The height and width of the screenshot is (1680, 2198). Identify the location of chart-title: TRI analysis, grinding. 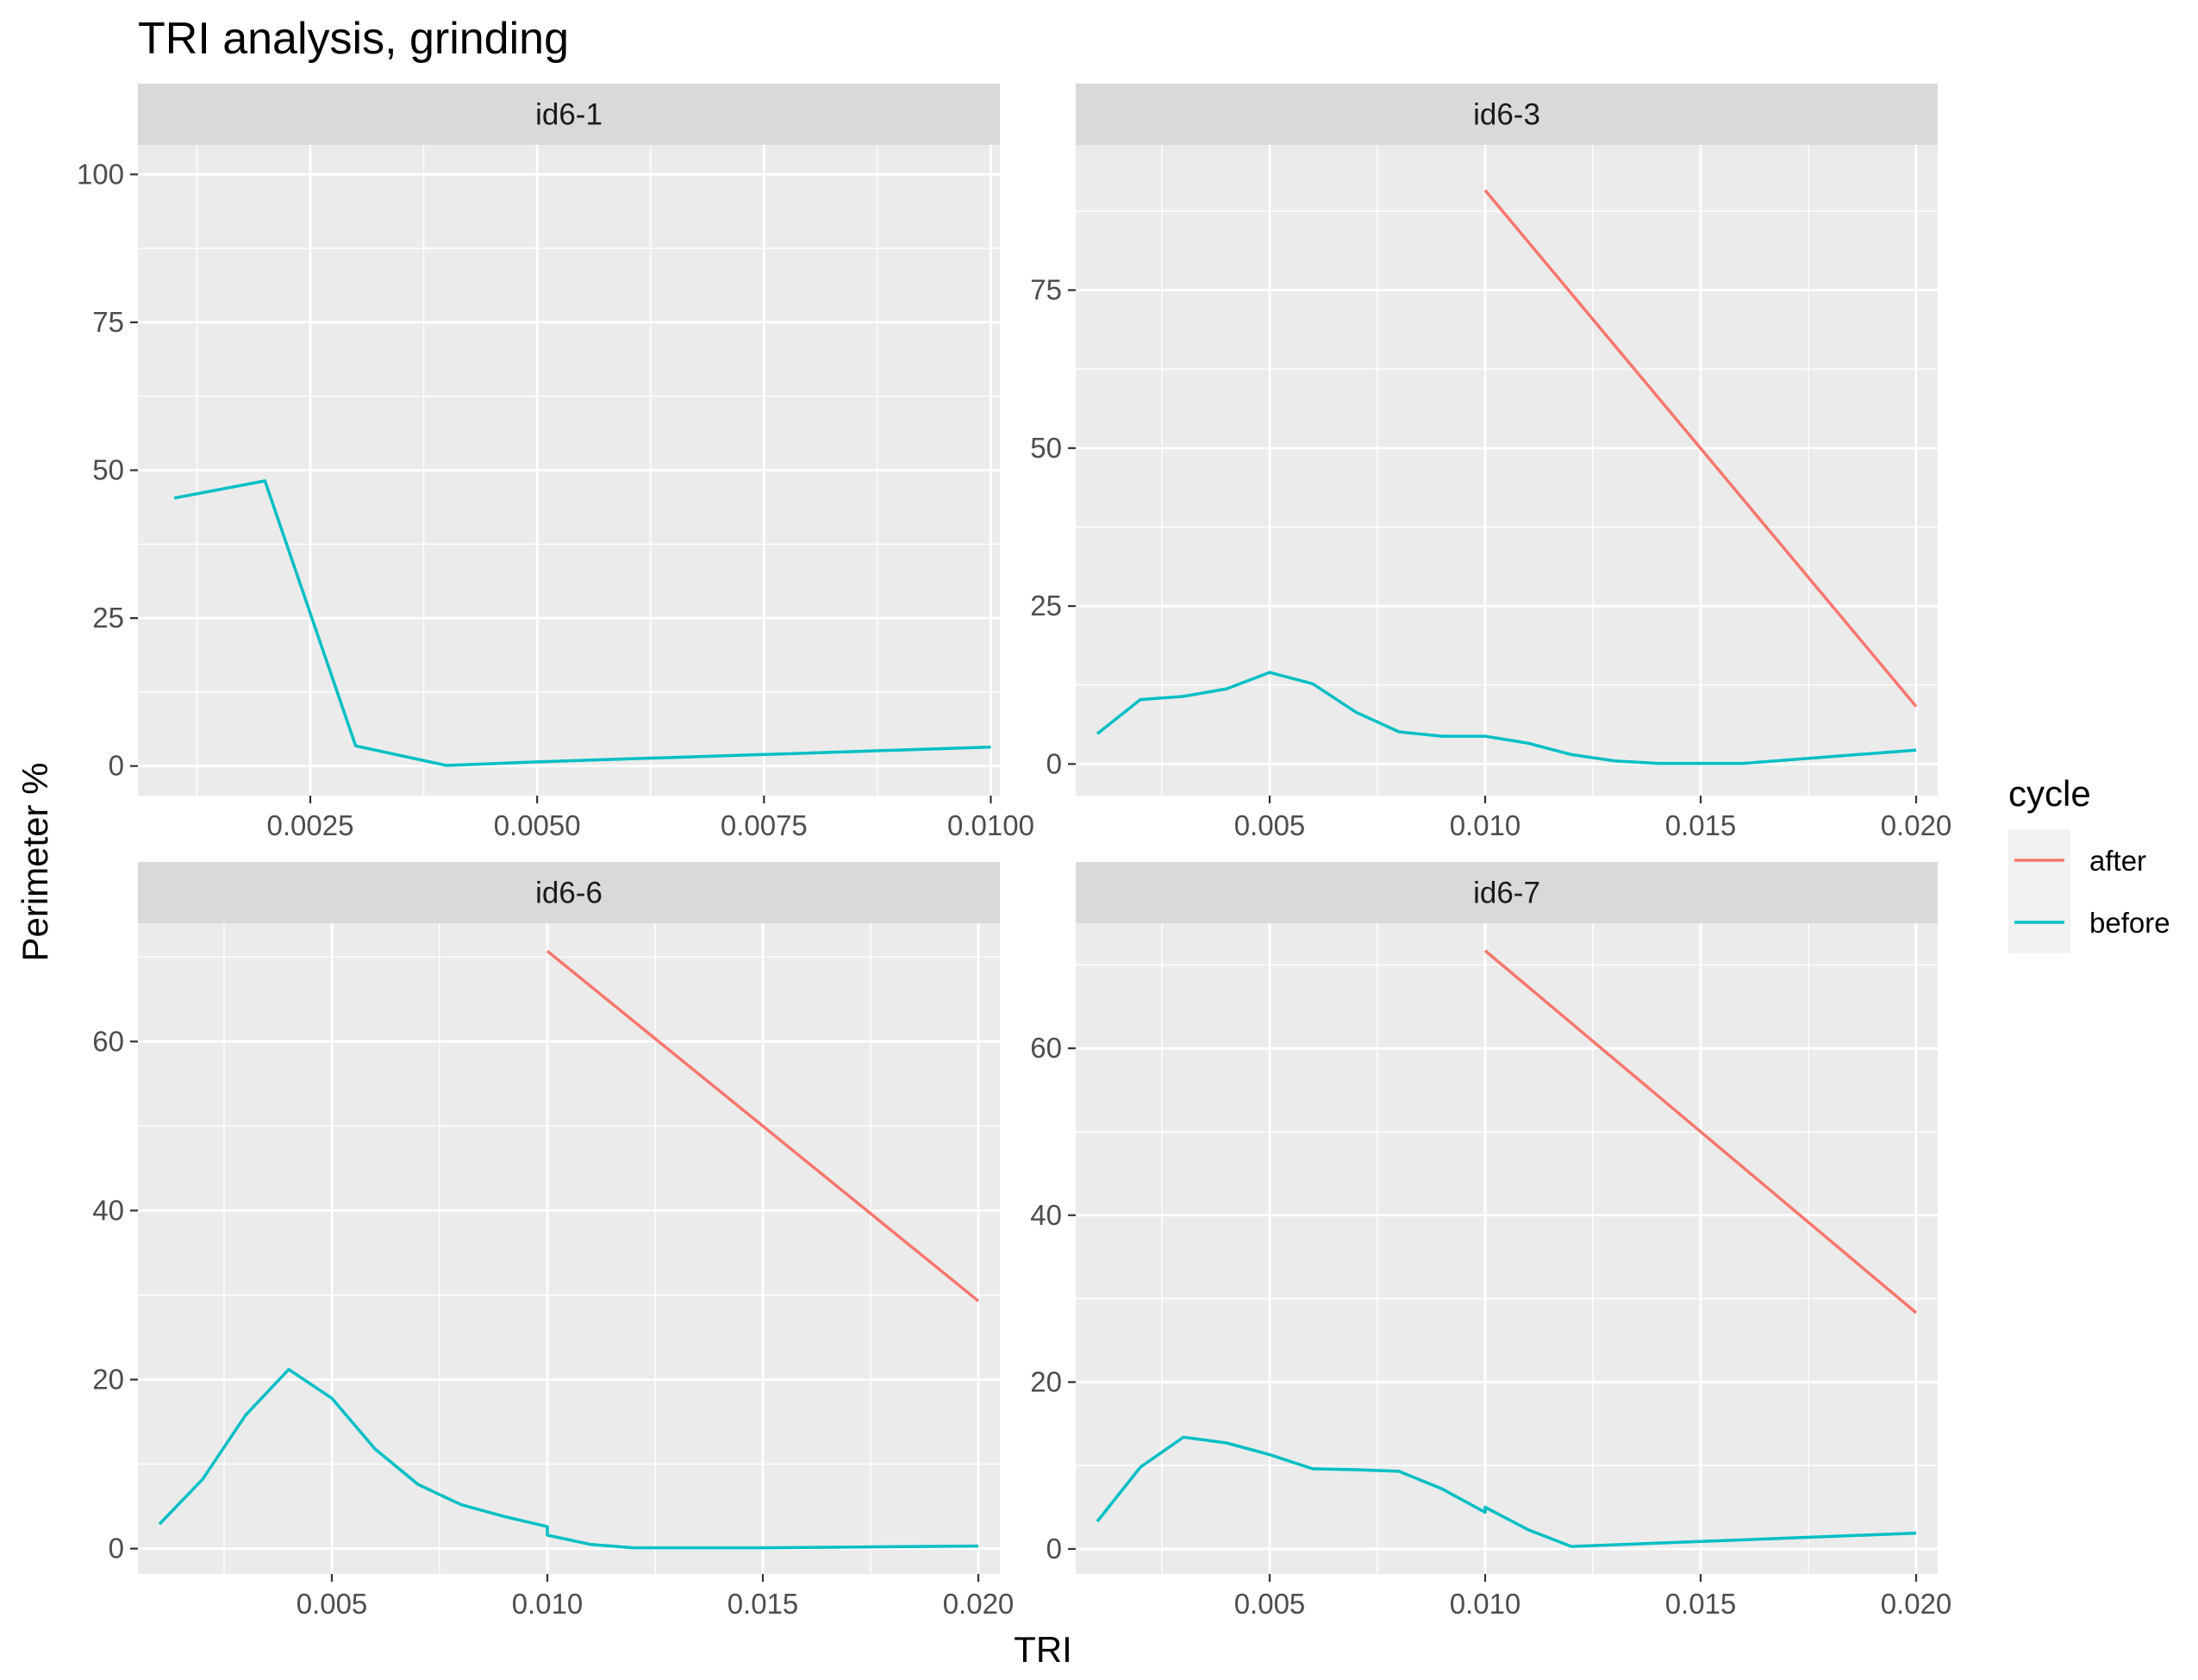
(353, 39).